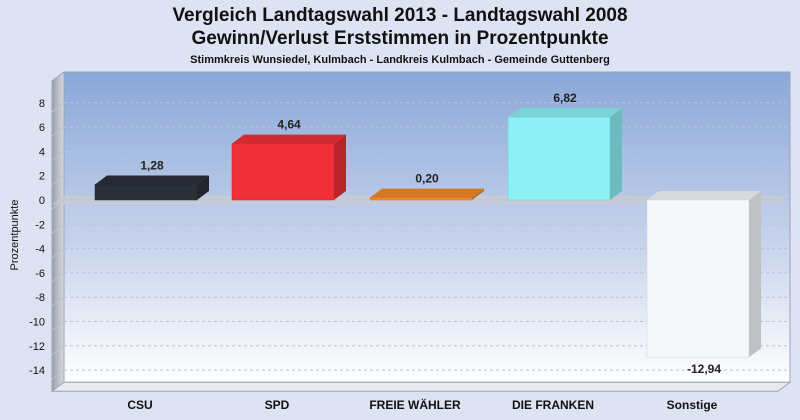 The height and width of the screenshot is (420, 800). I want to click on bar-die-franken, so click(564, 154).